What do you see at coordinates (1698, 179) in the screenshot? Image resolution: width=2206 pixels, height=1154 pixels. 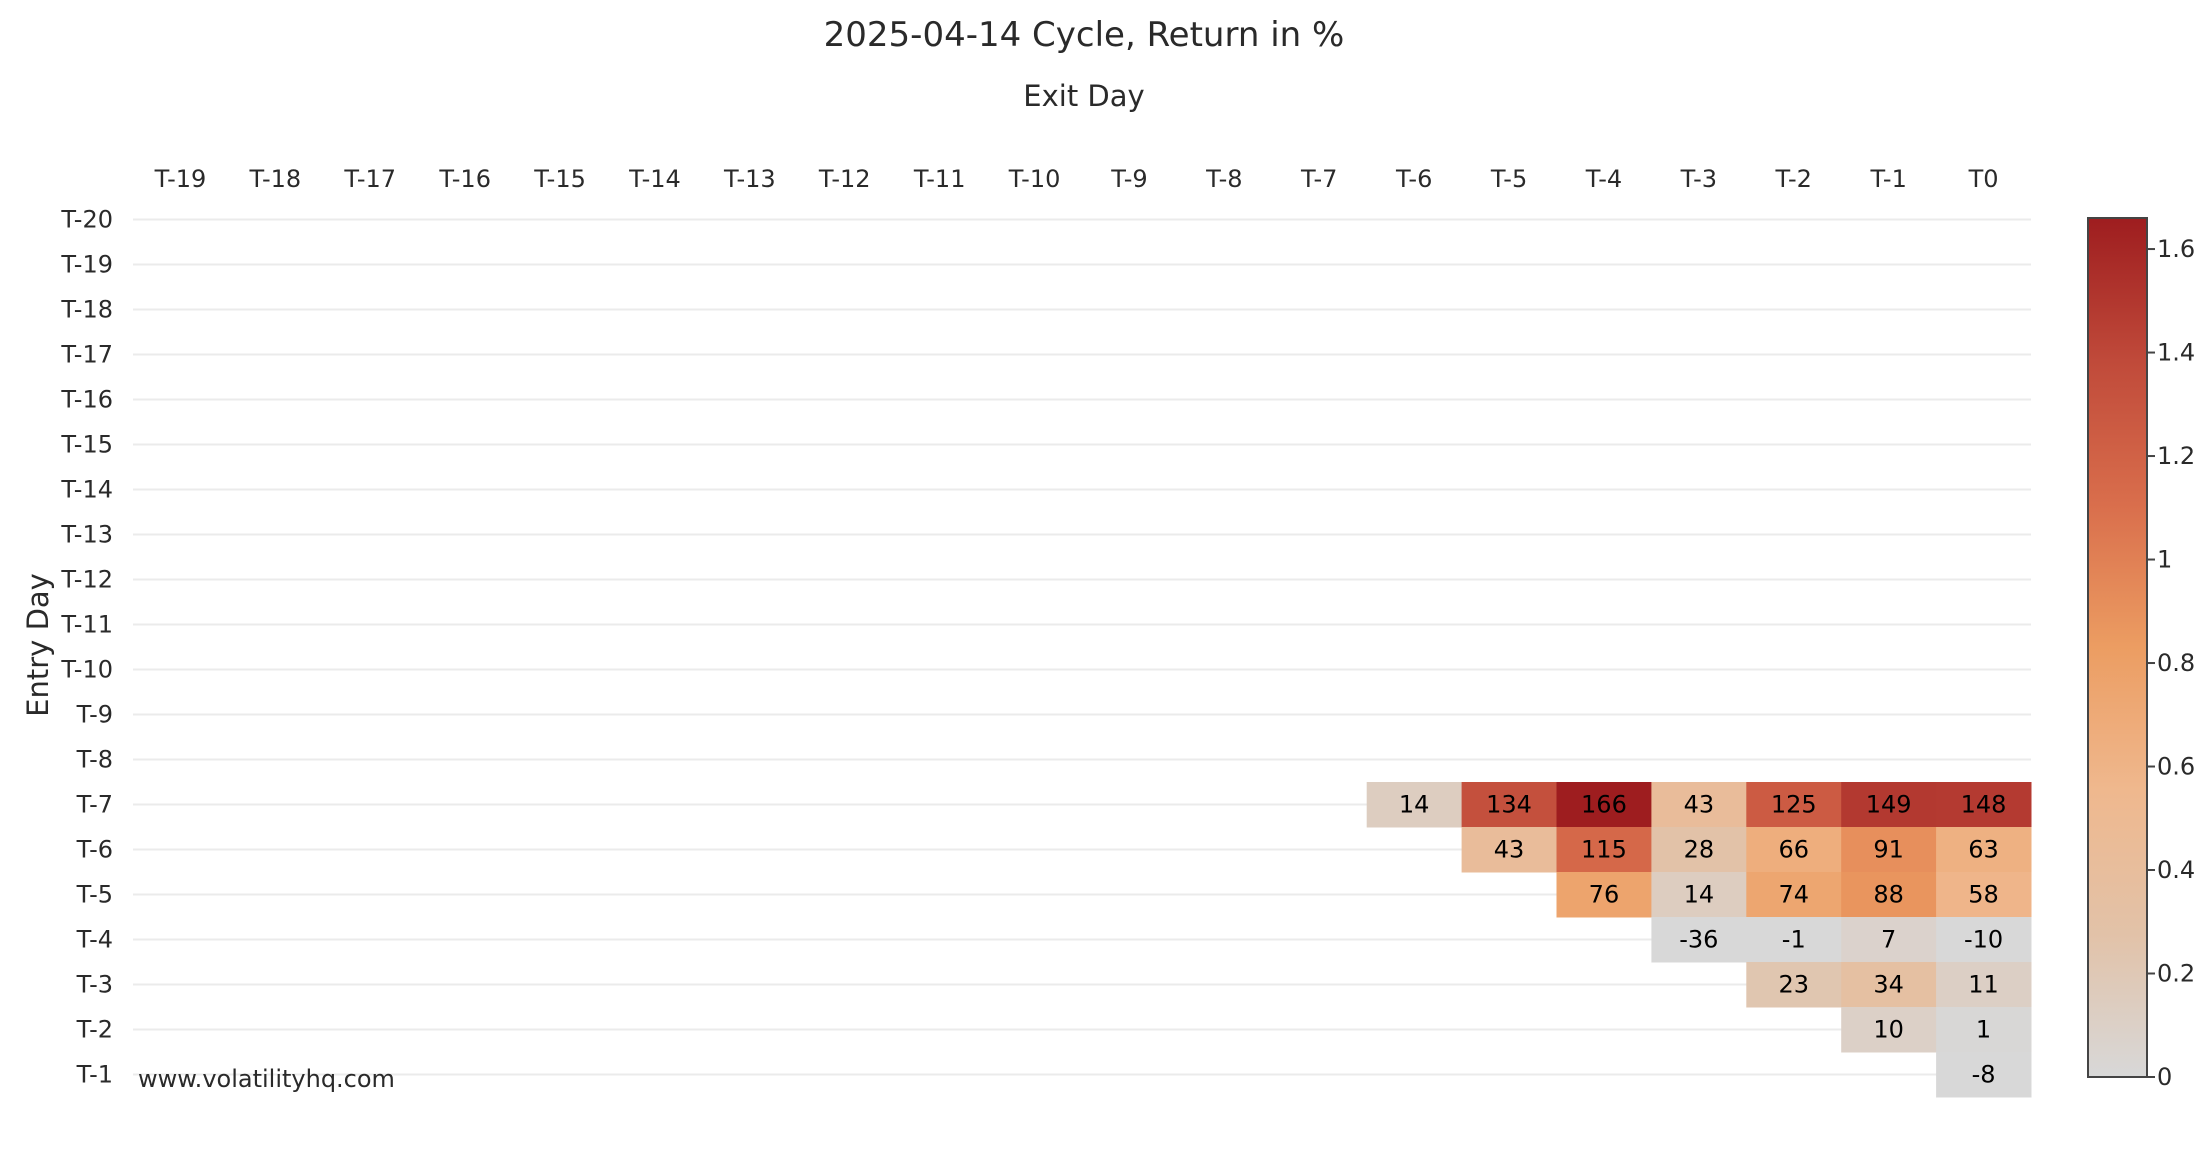 I see `x-tick-label: T-3` at bounding box center [1698, 179].